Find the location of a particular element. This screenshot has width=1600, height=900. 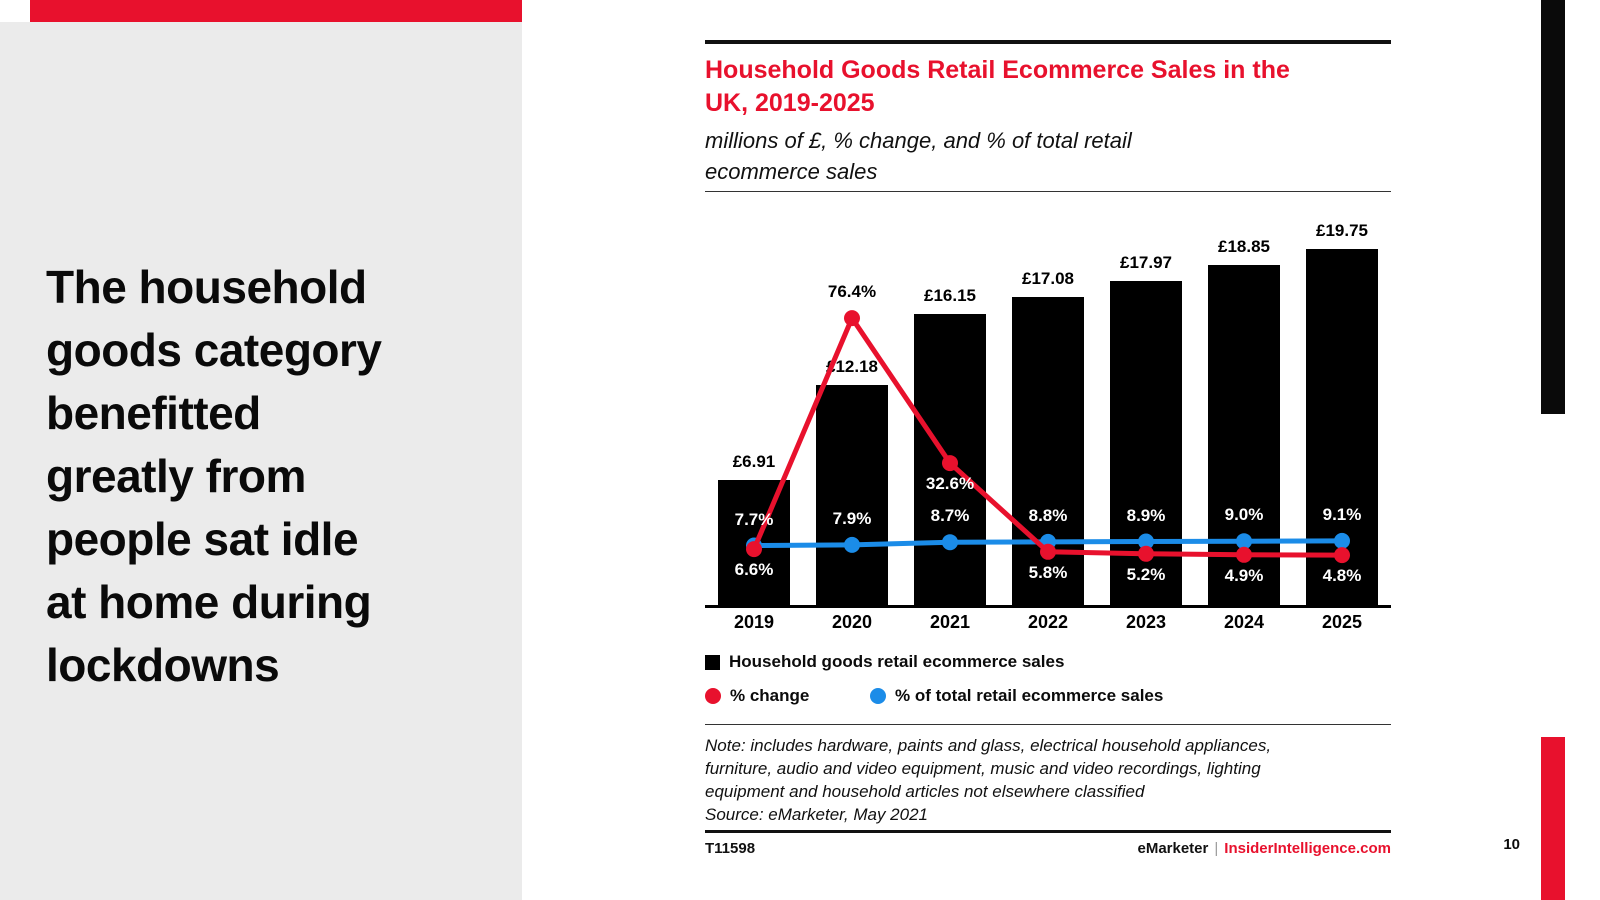

right-edge-black-strip is located at coordinates (1553, 207).